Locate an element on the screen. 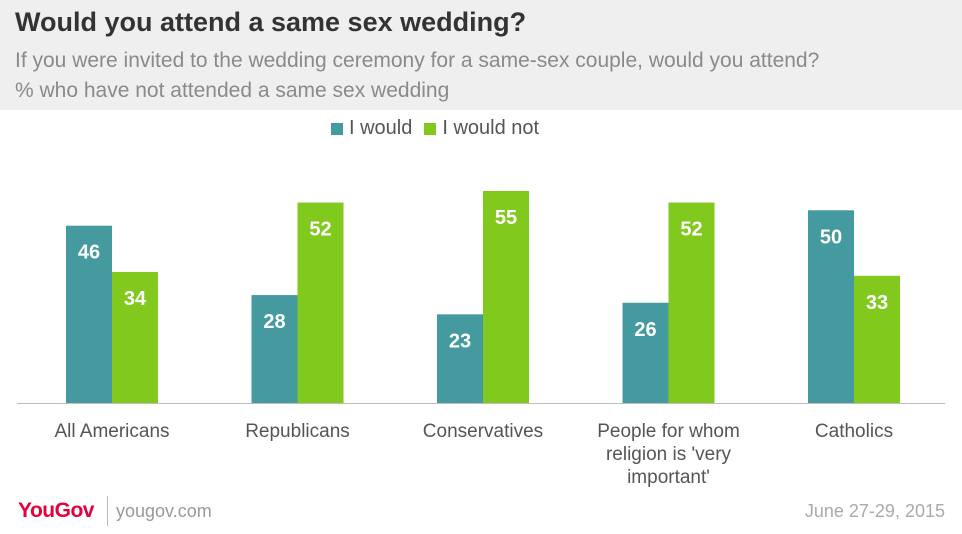 Image resolution: width=962 pixels, height=534 pixels. legend-item-would-not: I would not is located at coordinates (481, 128).